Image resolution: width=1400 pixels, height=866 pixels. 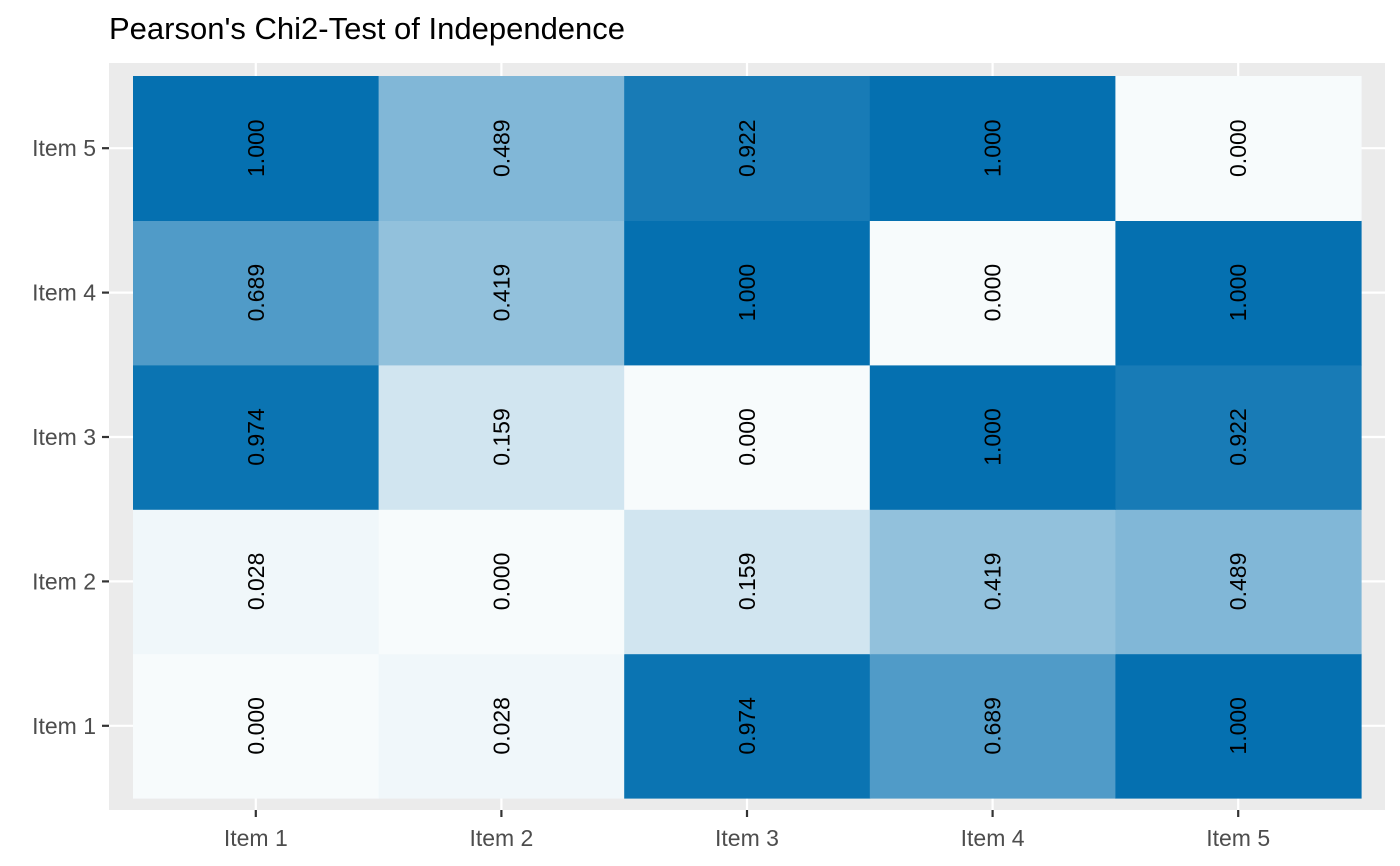 I want to click on x-tick-label: Item 5, so click(x=1238, y=838).